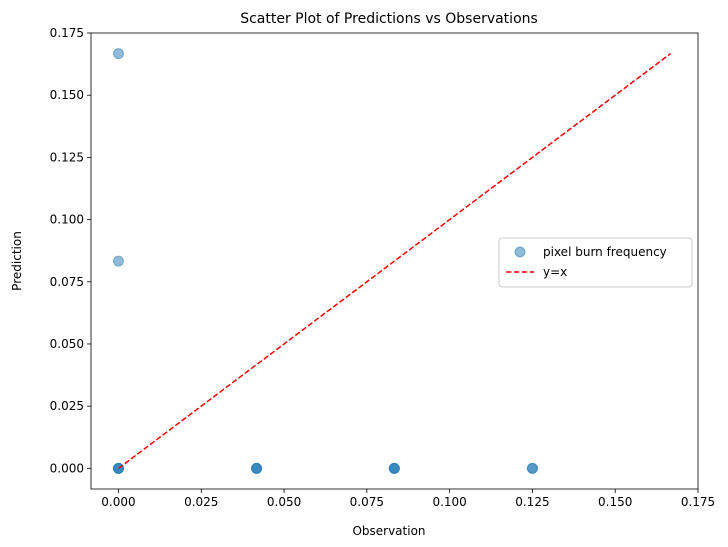 This screenshot has width=728, height=547. Describe the element at coordinates (67, 468) in the screenshot. I see `y-tick-label: 0.000` at that location.